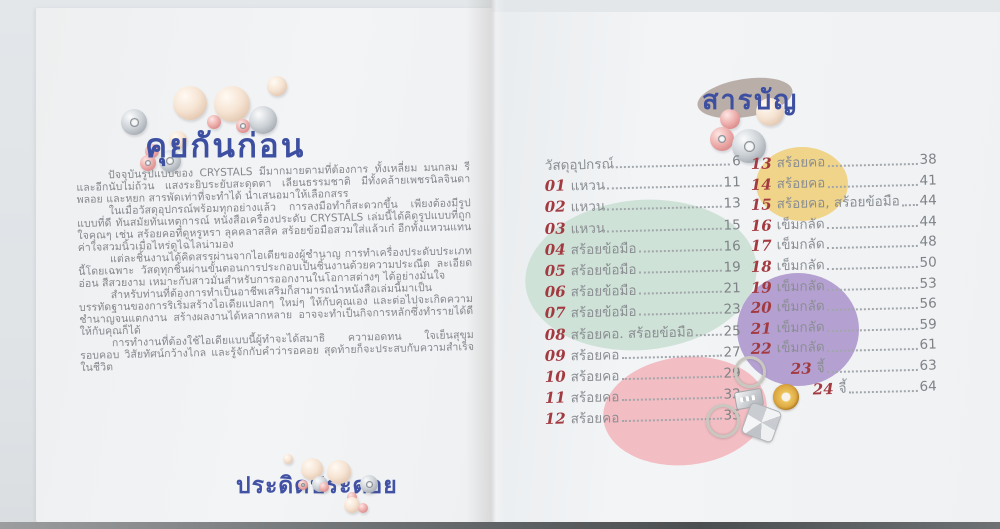 The image size is (1000, 529). Describe the element at coordinates (823, 388) in the screenshot. I see `toc-entry-number: 24` at that location.